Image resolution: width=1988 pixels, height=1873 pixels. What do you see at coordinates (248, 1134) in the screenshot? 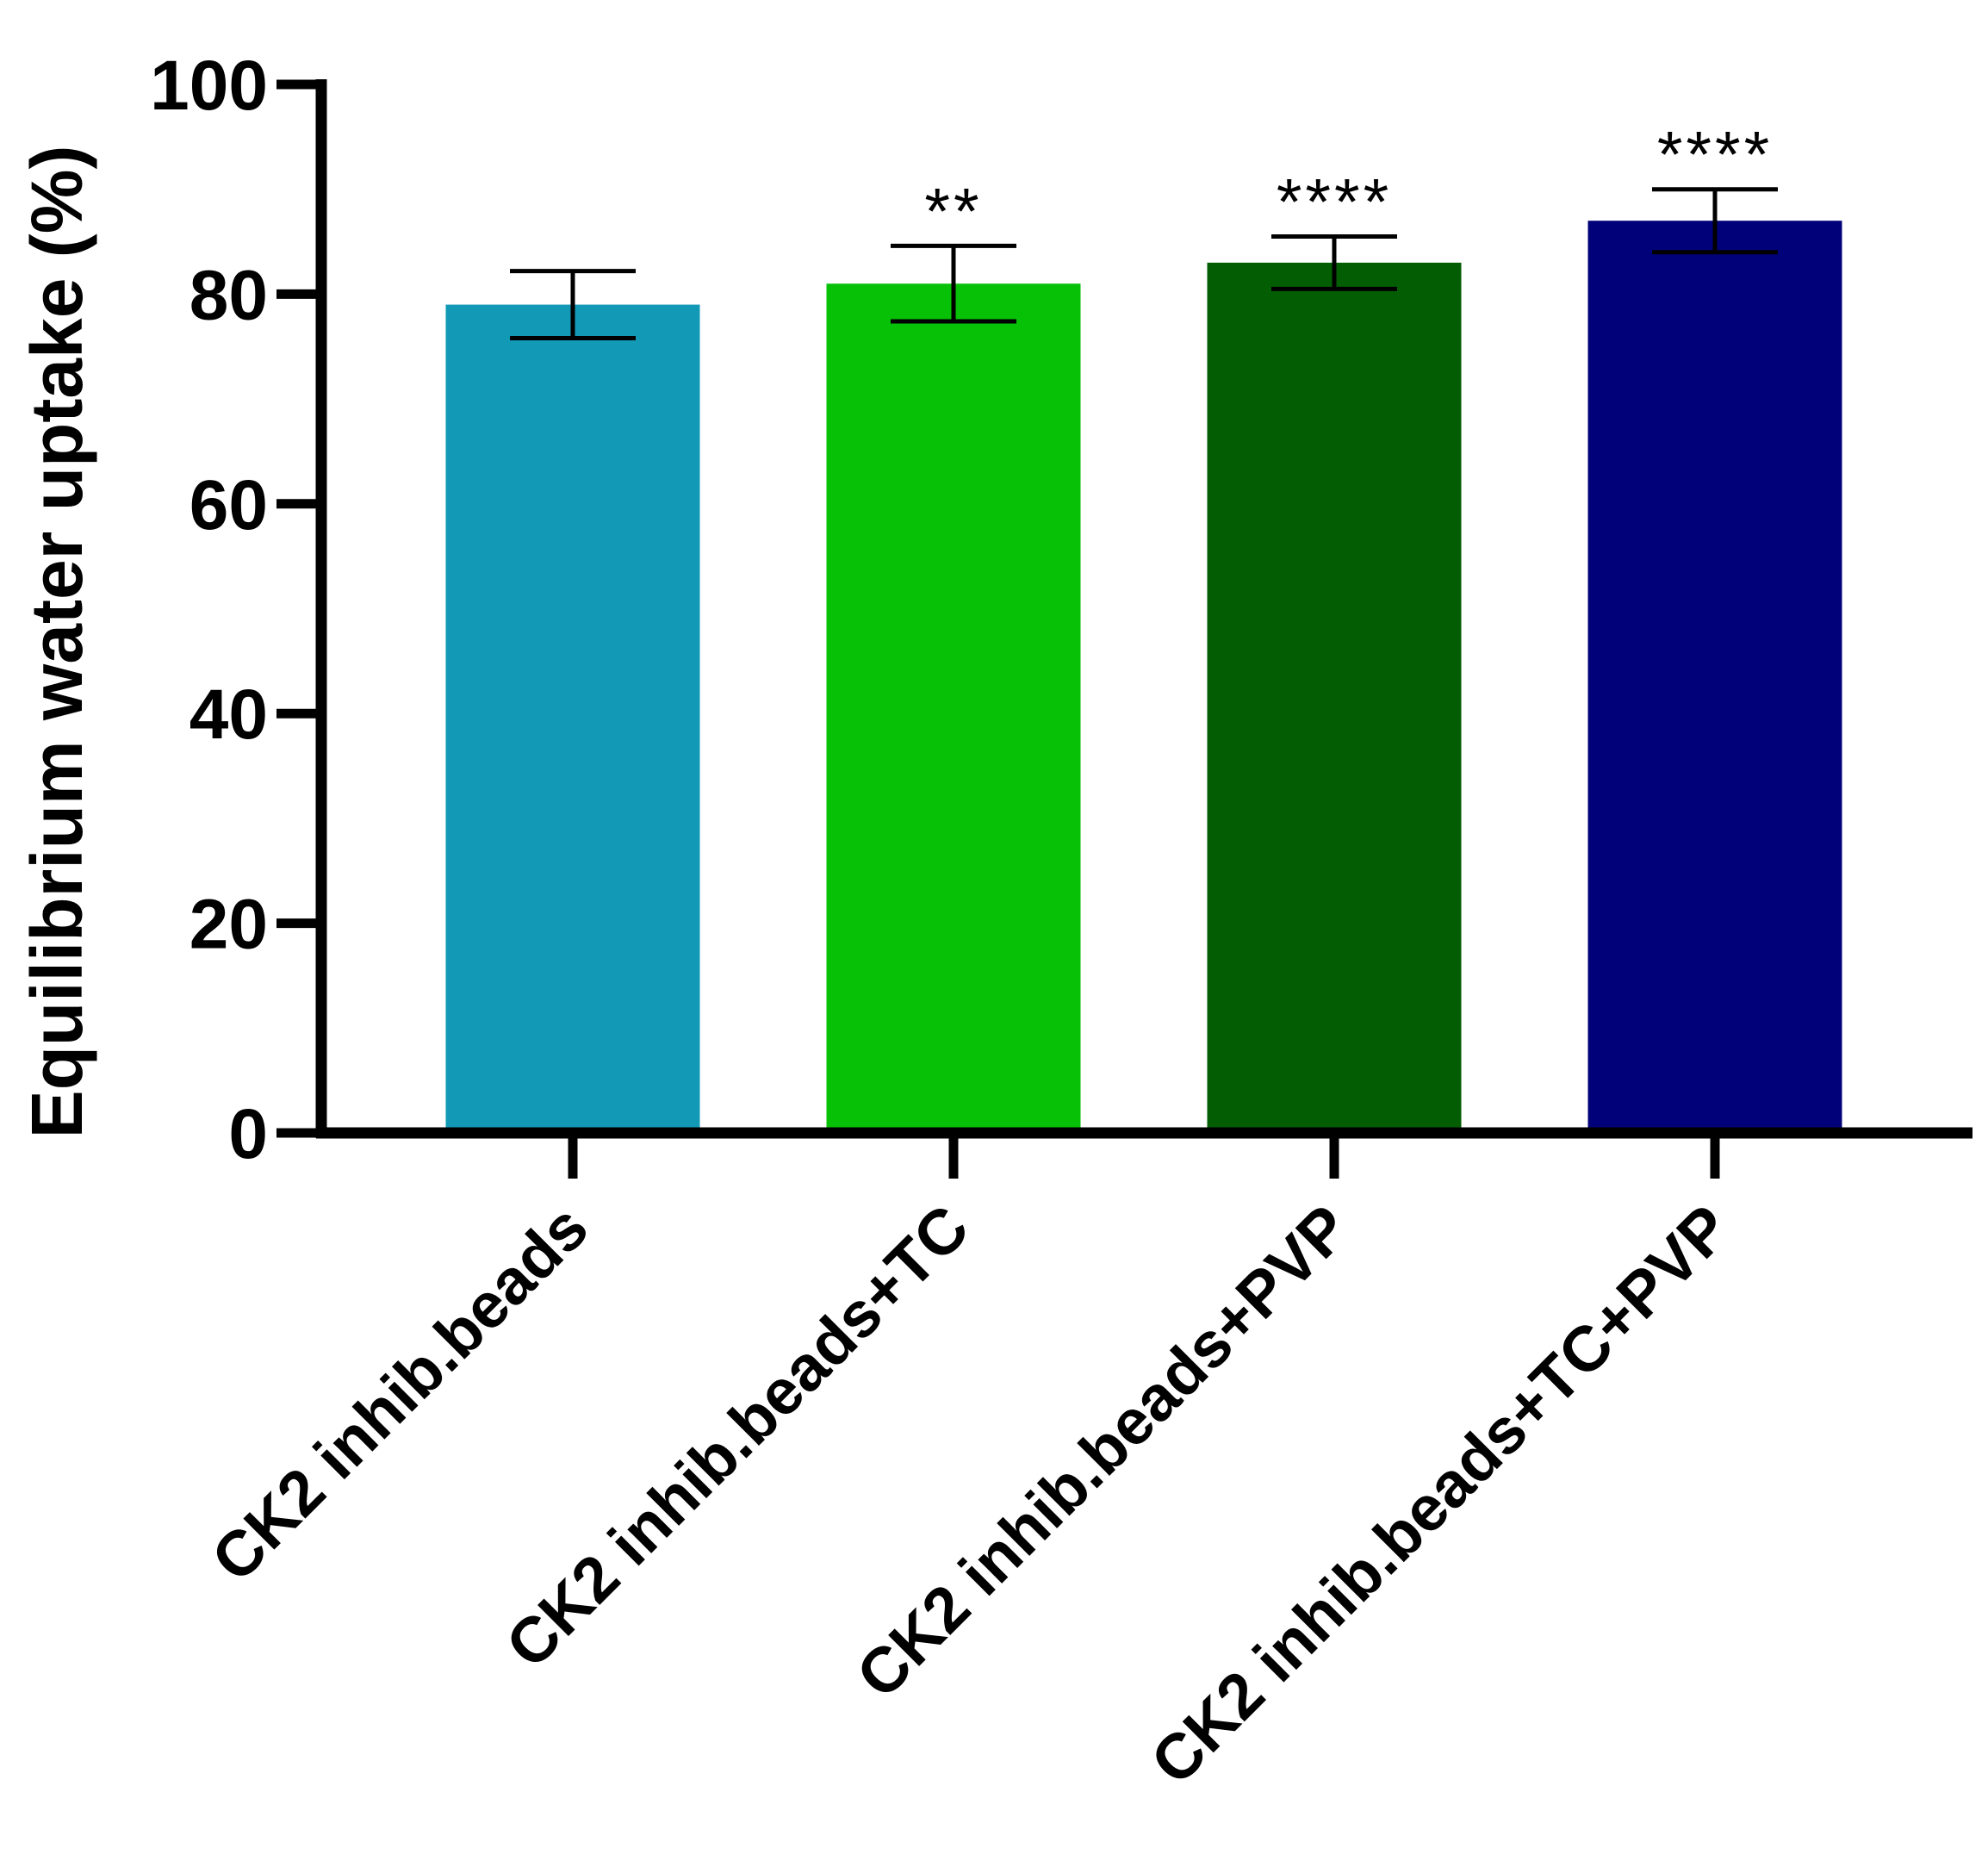
I see `y-tick-label: 0` at bounding box center [248, 1134].